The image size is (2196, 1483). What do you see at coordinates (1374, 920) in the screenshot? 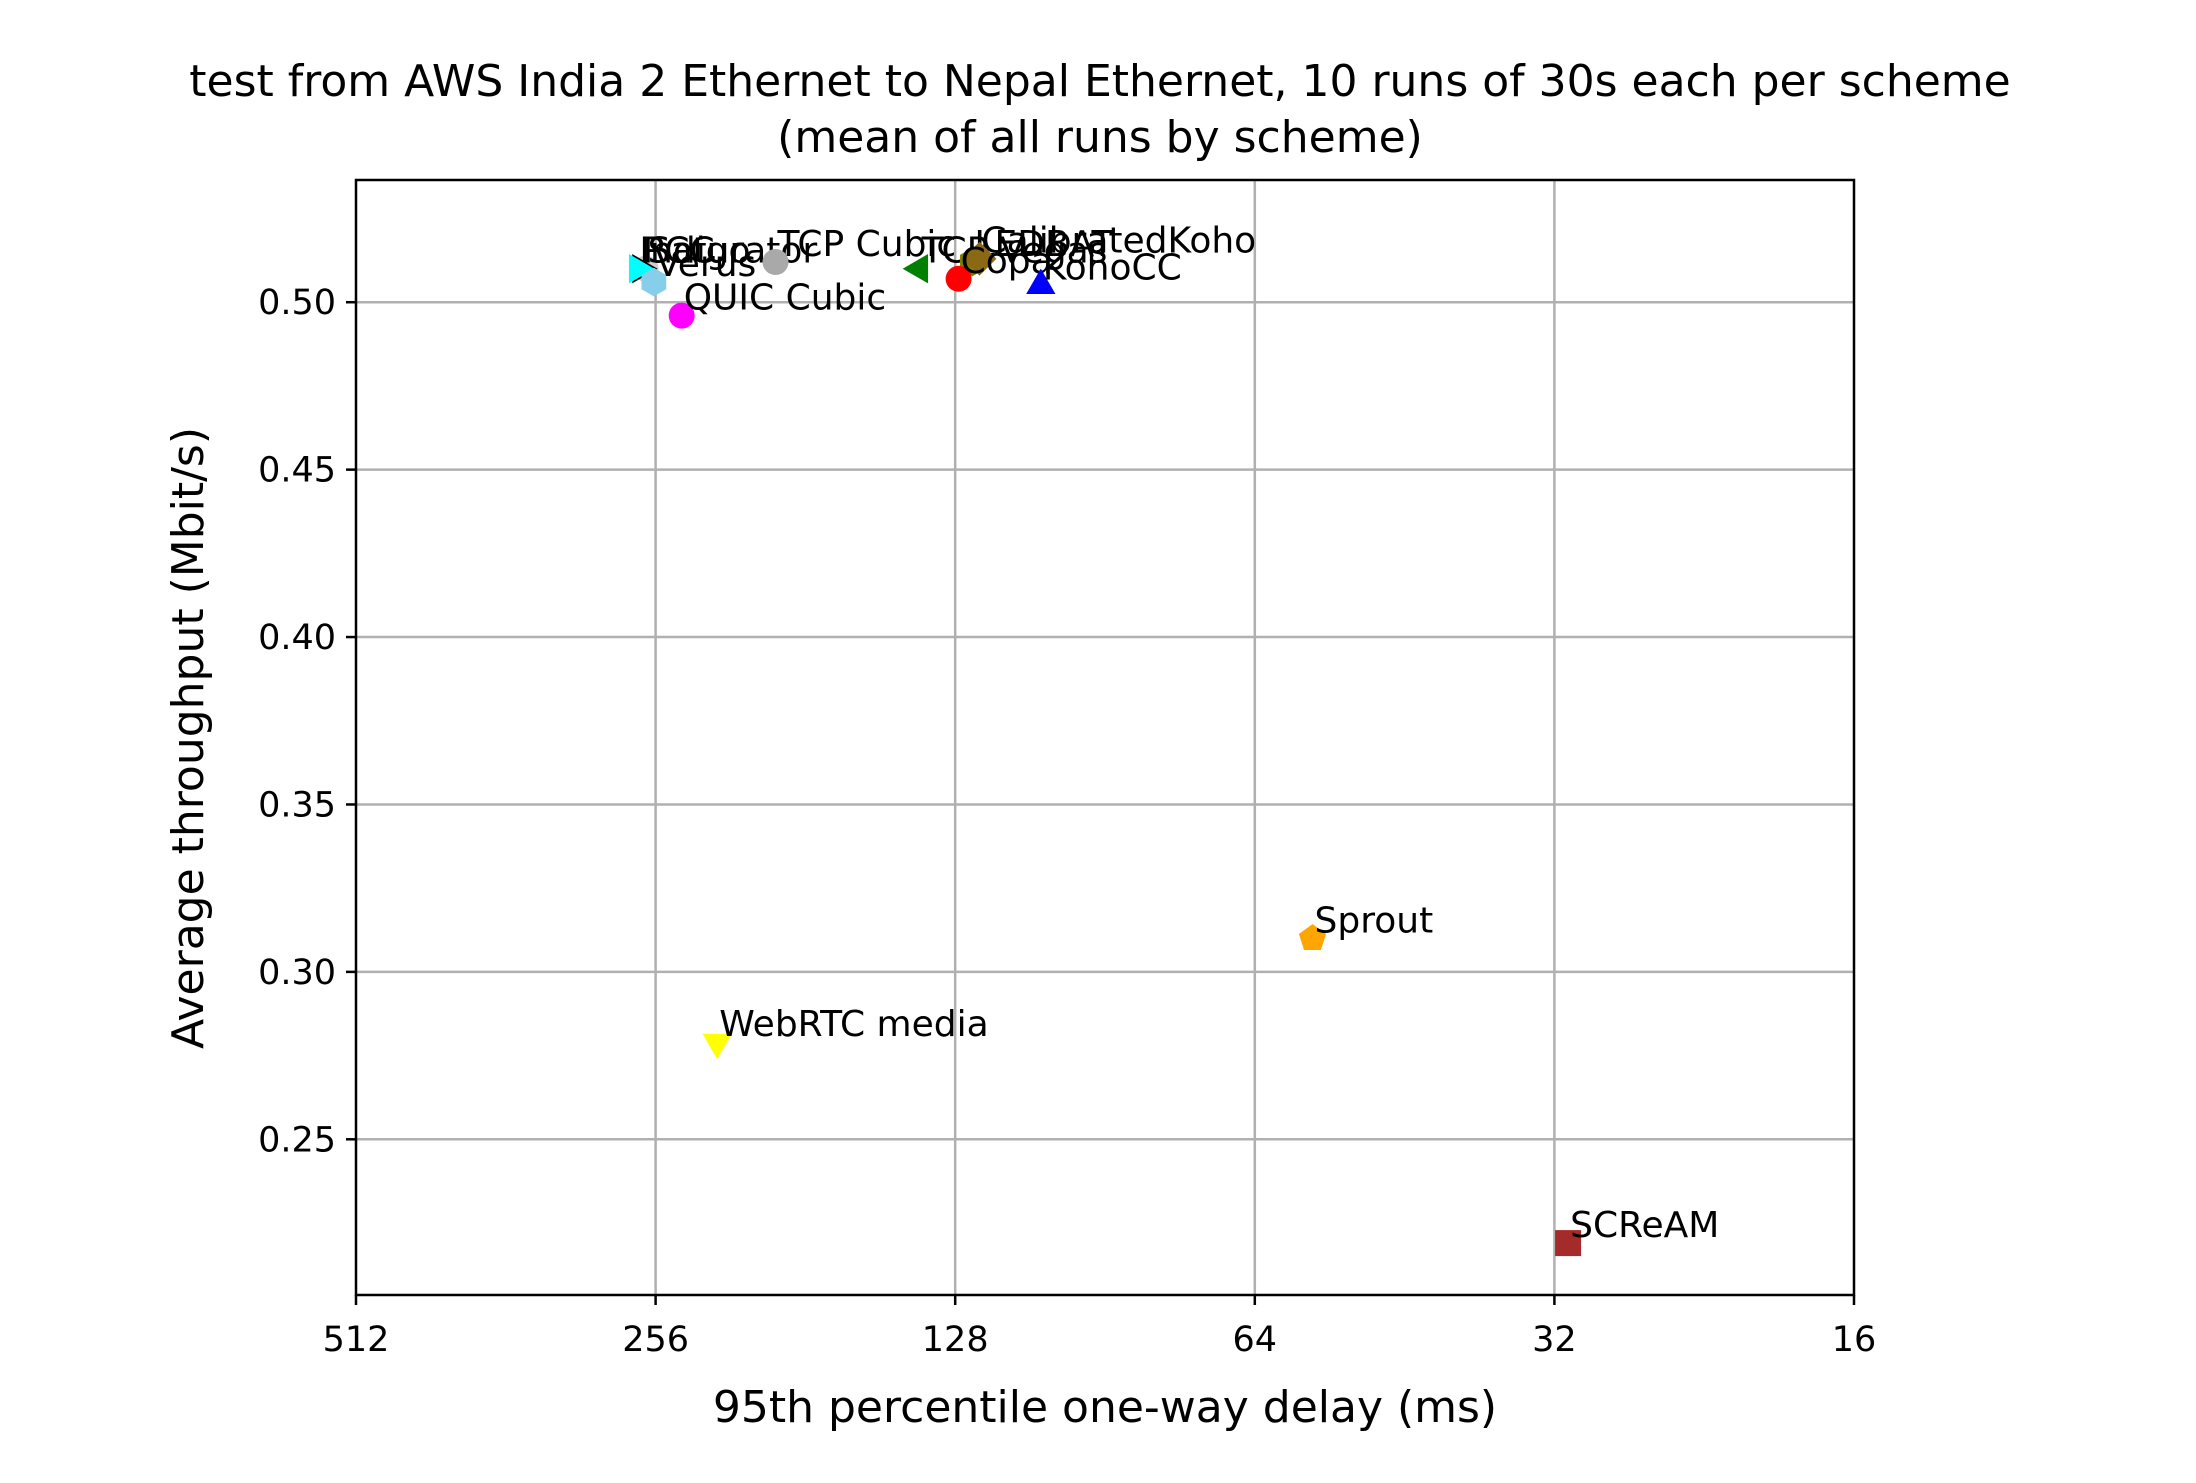
I see `point-label: Sprout` at bounding box center [1374, 920].